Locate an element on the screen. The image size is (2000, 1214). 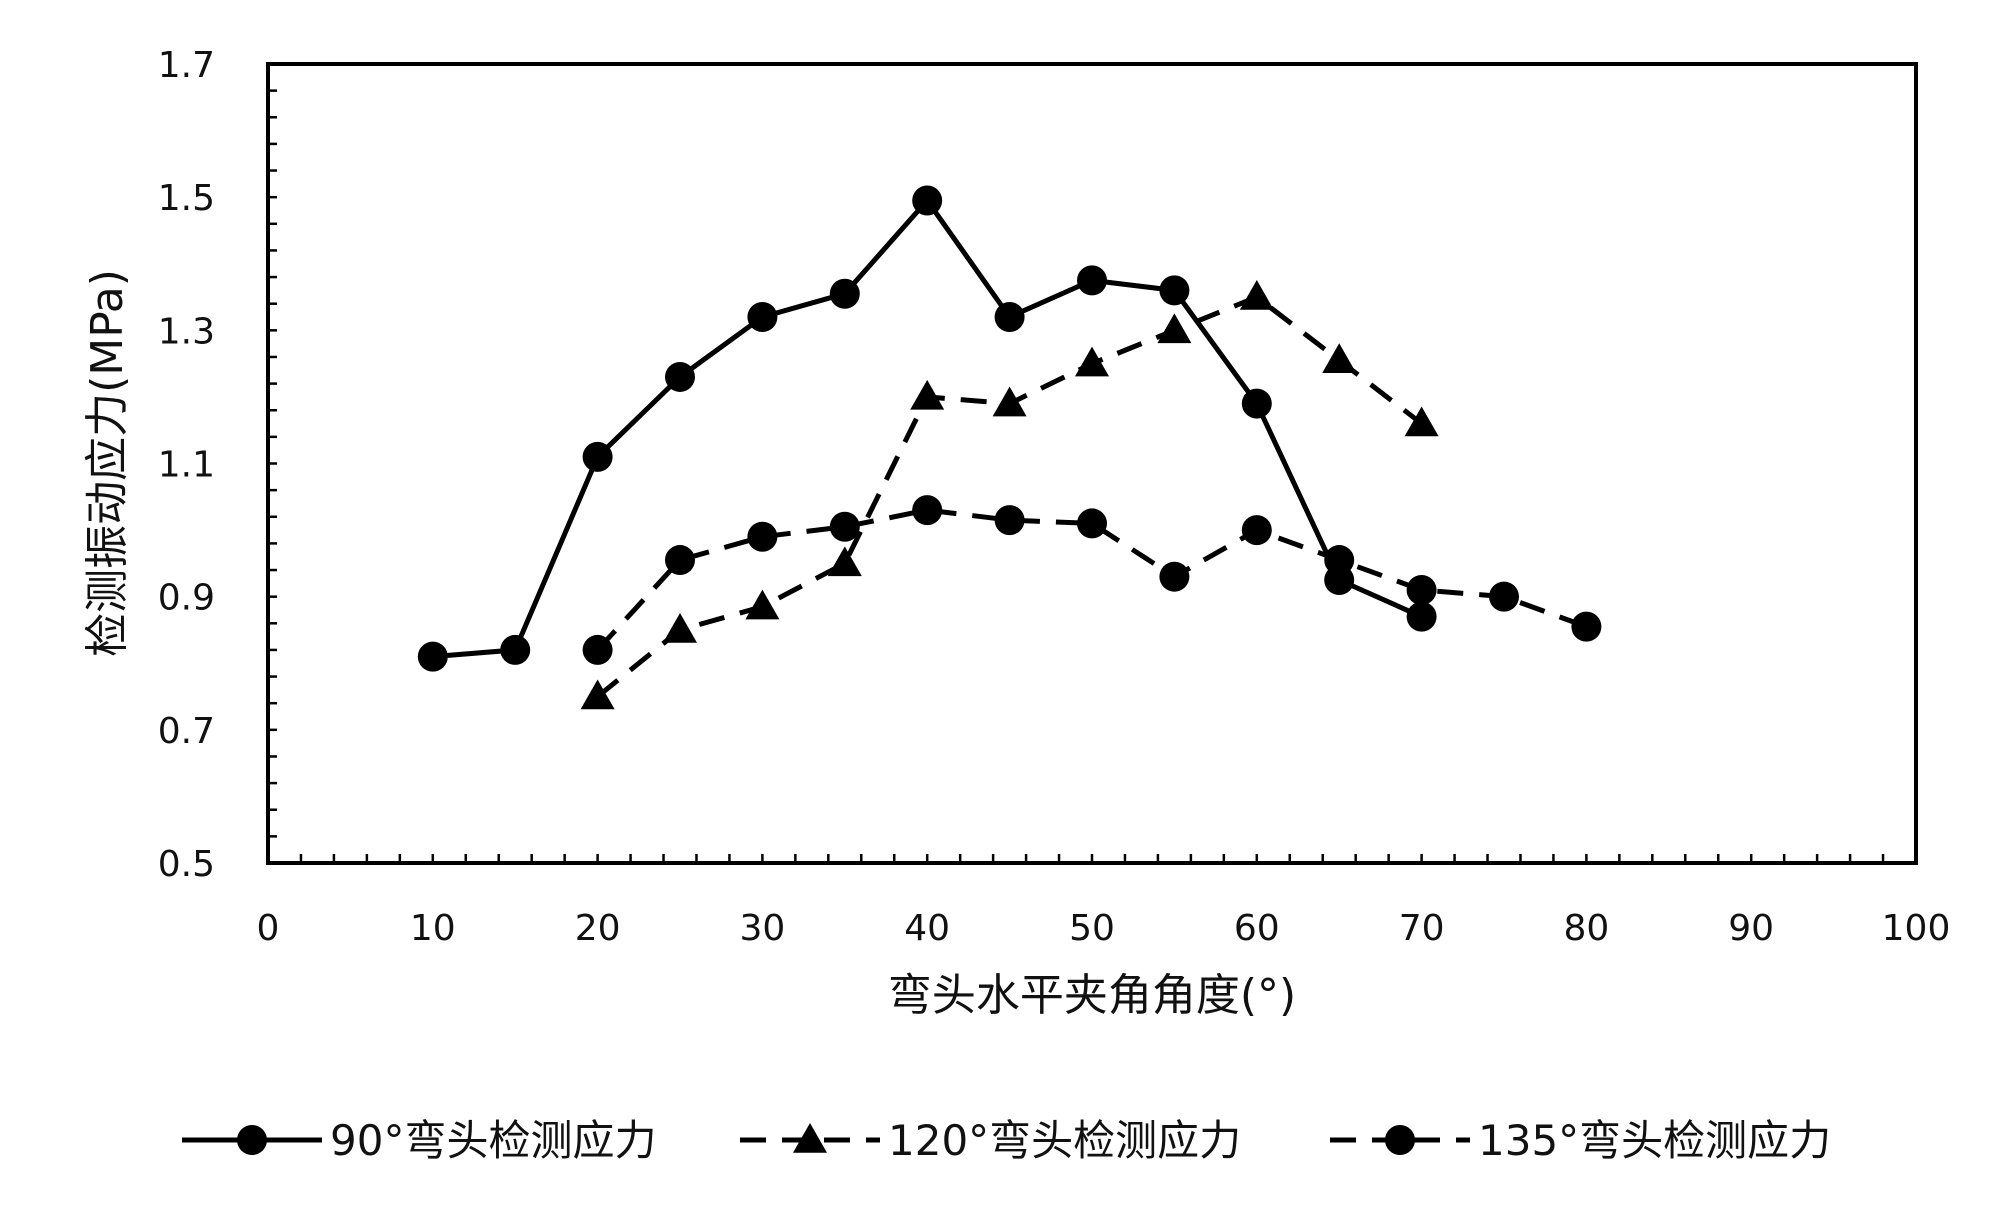
y-tick-label: 0.9 is located at coordinates (186, 598).